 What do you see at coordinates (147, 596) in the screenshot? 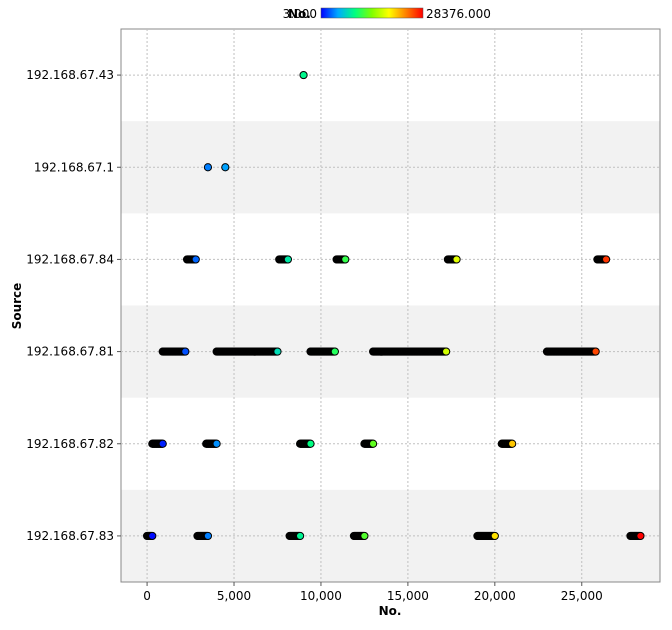
I see `x-tick-label: 0` at bounding box center [147, 596].